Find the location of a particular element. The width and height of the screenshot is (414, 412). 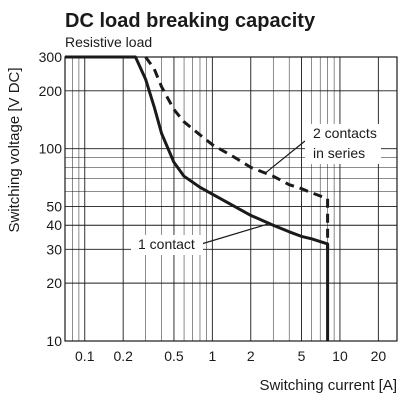

x-tick-label: 0.1 is located at coordinates (85, 356).